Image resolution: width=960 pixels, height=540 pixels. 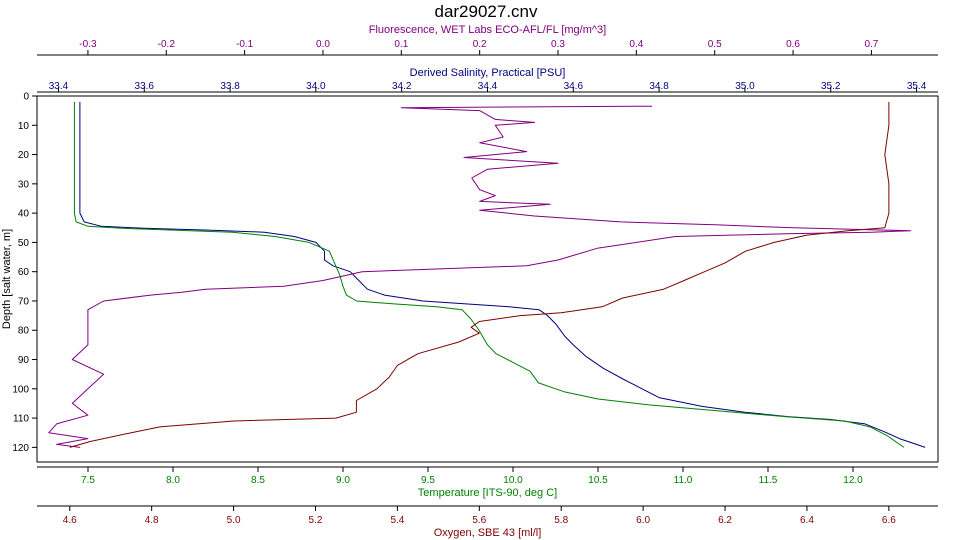 What do you see at coordinates (24, 331) in the screenshot?
I see `y-tick-label: 80` at bounding box center [24, 331].